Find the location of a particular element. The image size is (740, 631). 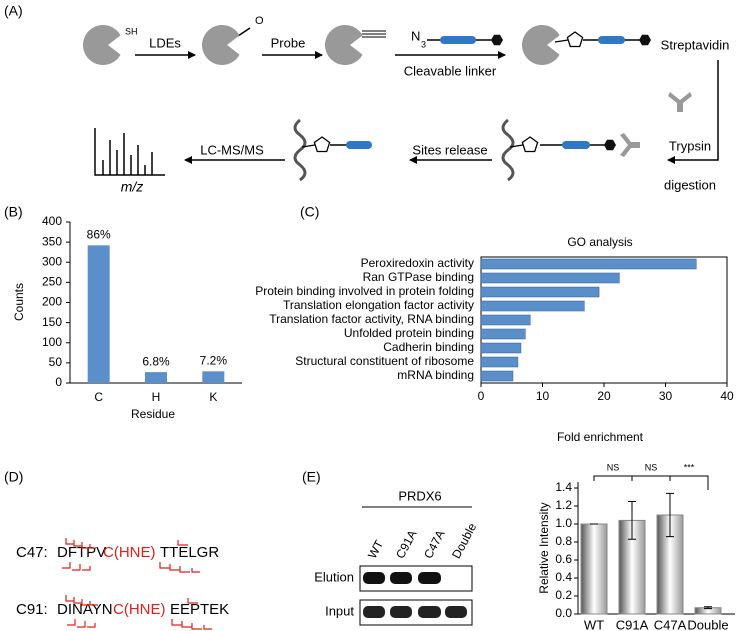

triazole is located at coordinates (322, 144).